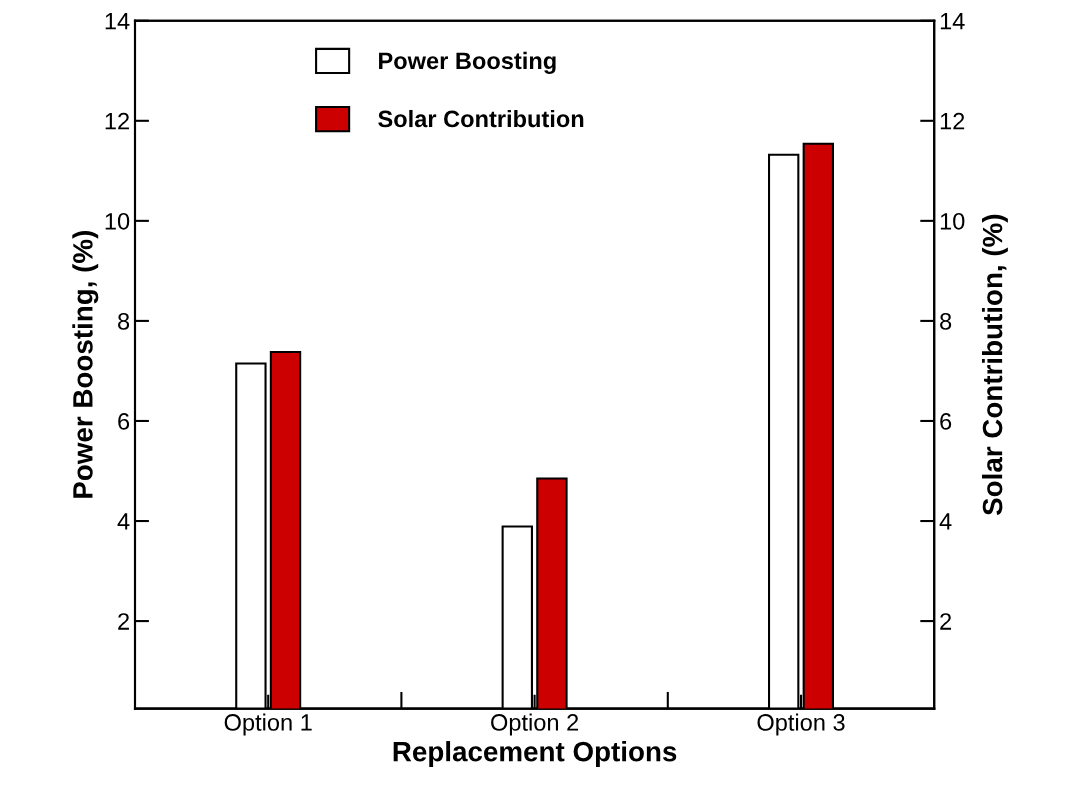 The image size is (1080, 798). What do you see at coordinates (123, 621) in the screenshot?
I see `y-tick-label: 2` at bounding box center [123, 621].